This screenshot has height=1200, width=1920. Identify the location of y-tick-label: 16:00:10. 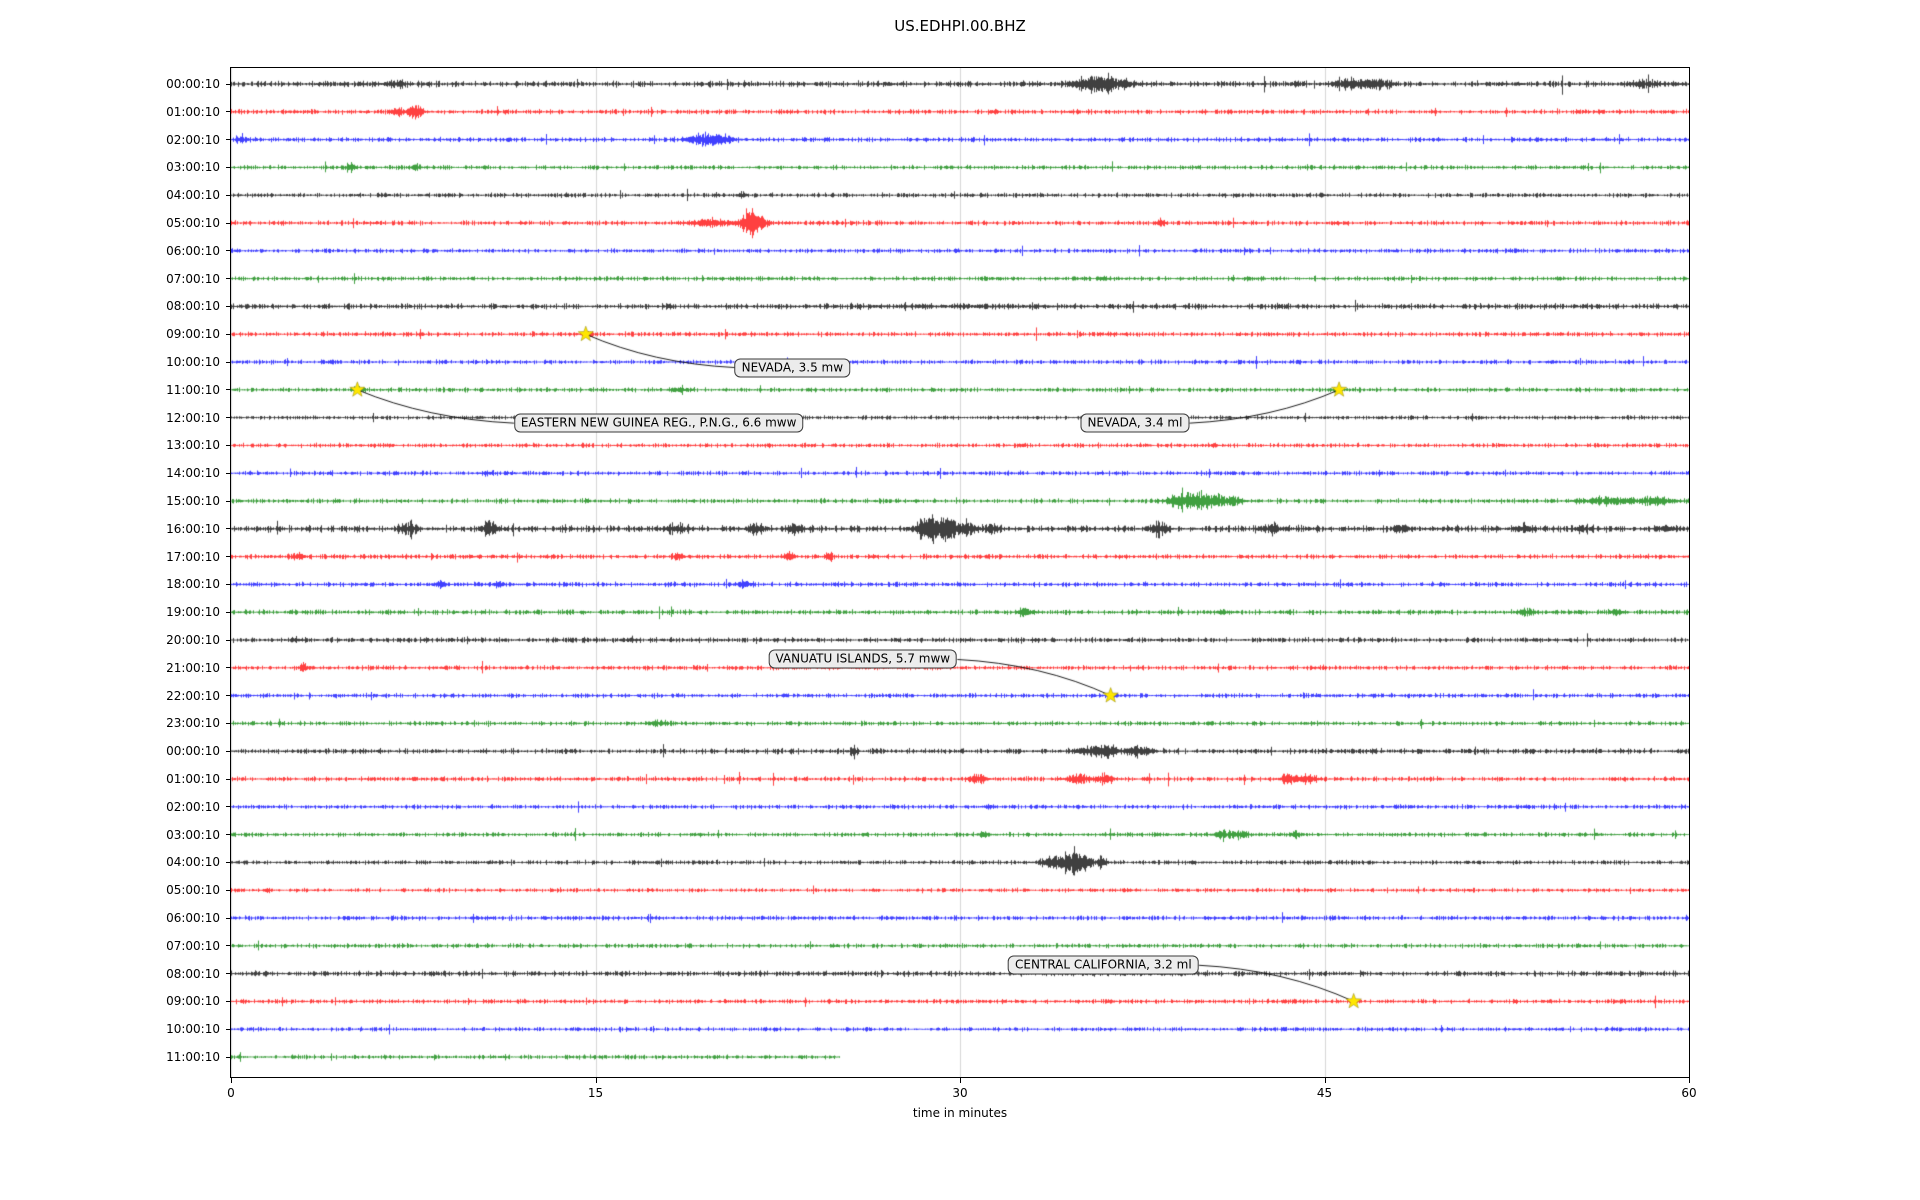
(193, 528).